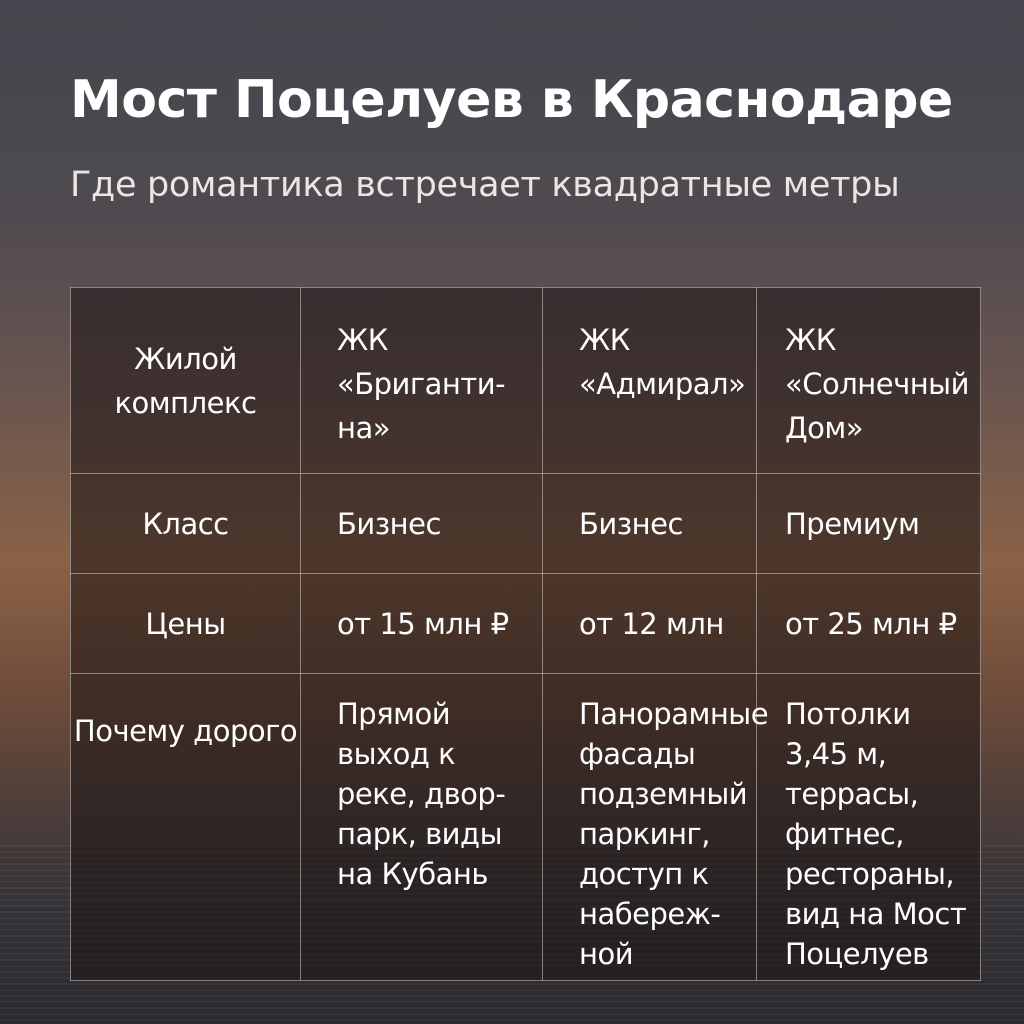 This screenshot has height=1024, width=1024. What do you see at coordinates (868, 623) in the screenshot?
I see `table-cell: от 25 млн ₽` at bounding box center [868, 623].